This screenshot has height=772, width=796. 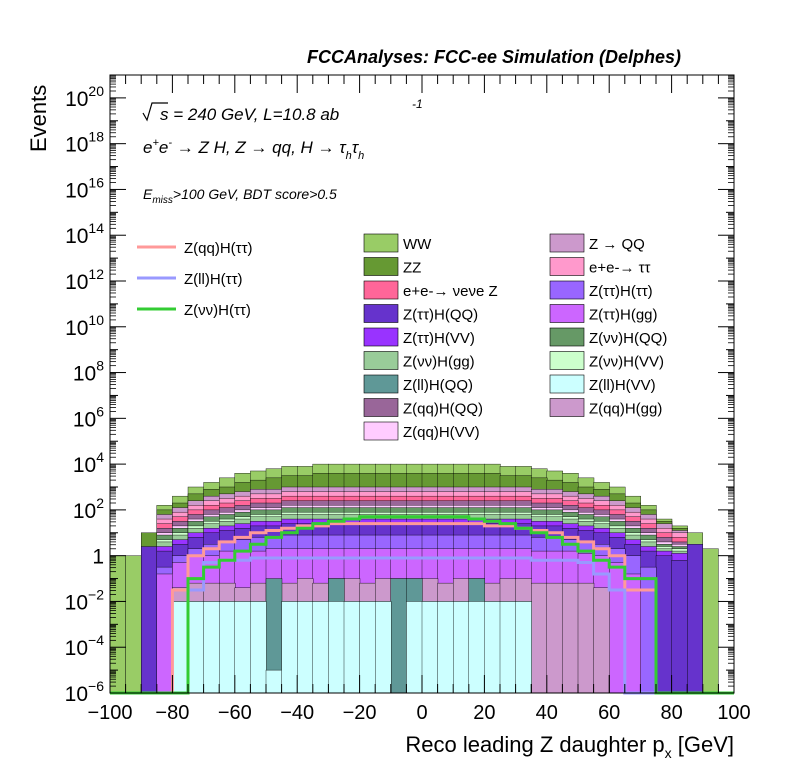 I want to click on legend-label: Z(νν)H(VV), so click(x=626, y=362).